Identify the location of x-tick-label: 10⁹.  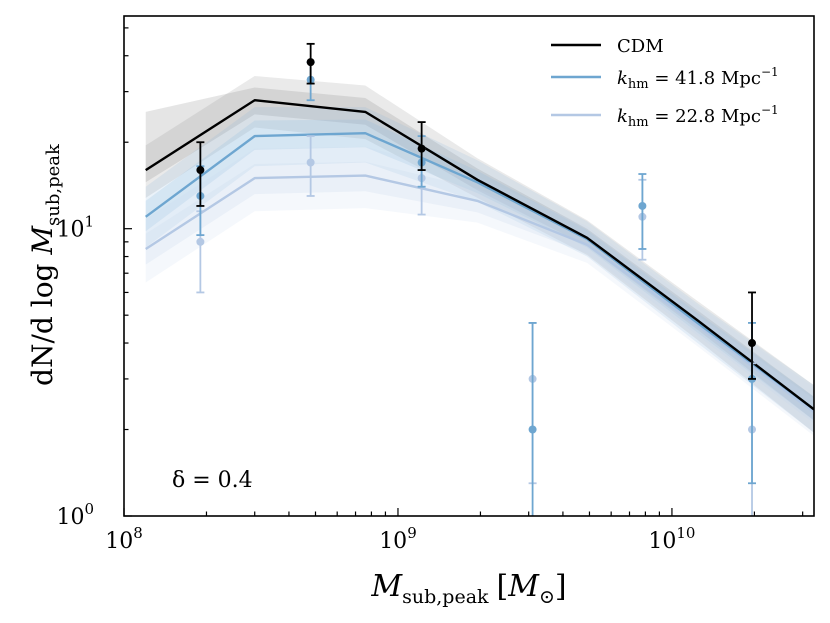
(398, 539).